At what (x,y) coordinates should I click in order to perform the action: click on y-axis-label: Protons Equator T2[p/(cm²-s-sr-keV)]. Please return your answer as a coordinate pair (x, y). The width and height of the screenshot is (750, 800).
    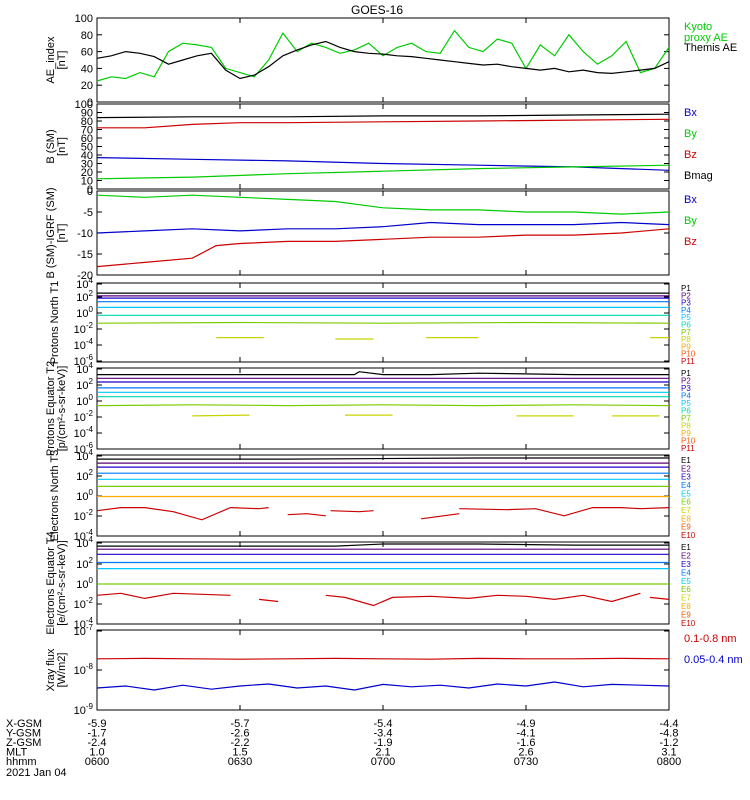
    Looking at the image, I should click on (56, 408).